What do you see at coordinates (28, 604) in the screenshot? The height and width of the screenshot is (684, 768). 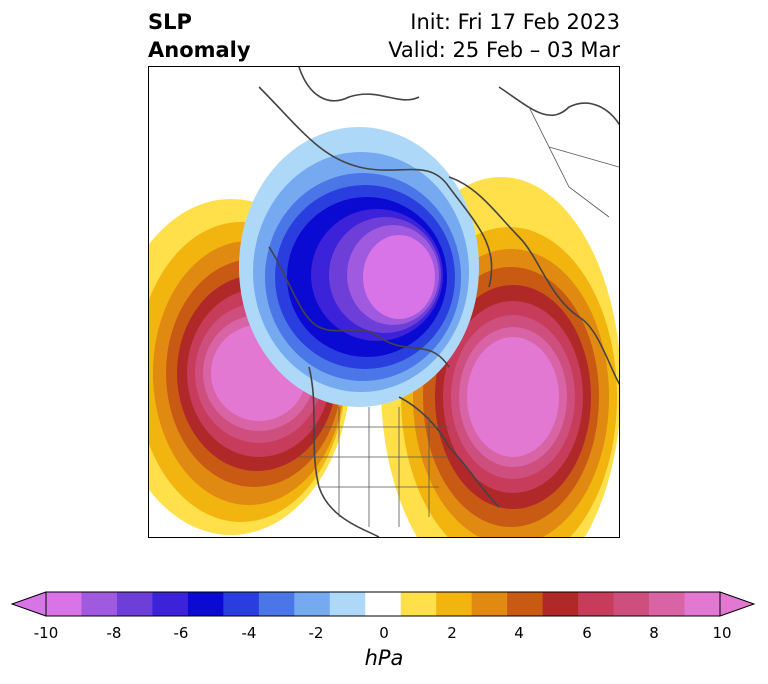 I see `colorbar-extend-min` at bounding box center [28, 604].